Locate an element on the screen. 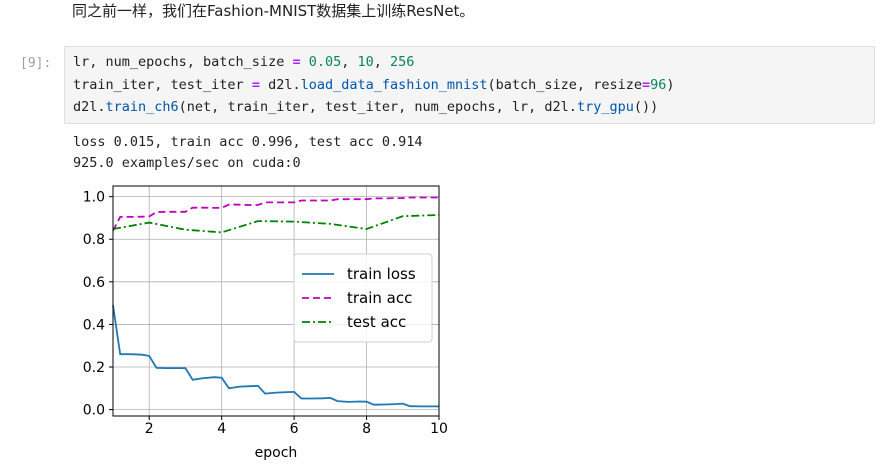  code-token: try_gpu is located at coordinates (605, 107).